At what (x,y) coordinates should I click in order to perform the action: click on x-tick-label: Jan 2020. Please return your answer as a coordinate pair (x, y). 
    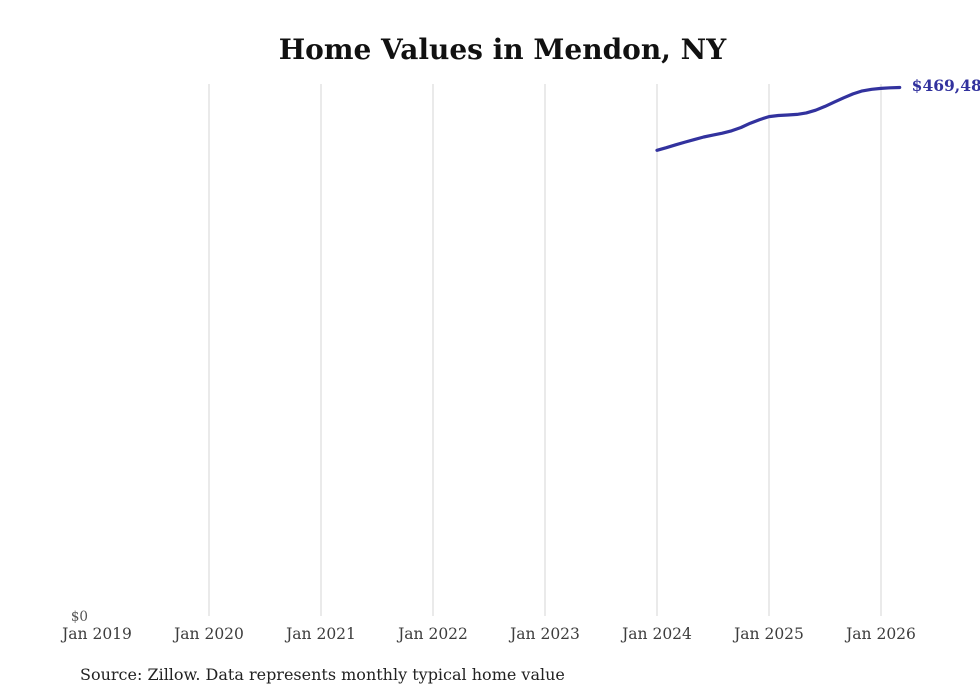
    Looking at the image, I should click on (208, 634).